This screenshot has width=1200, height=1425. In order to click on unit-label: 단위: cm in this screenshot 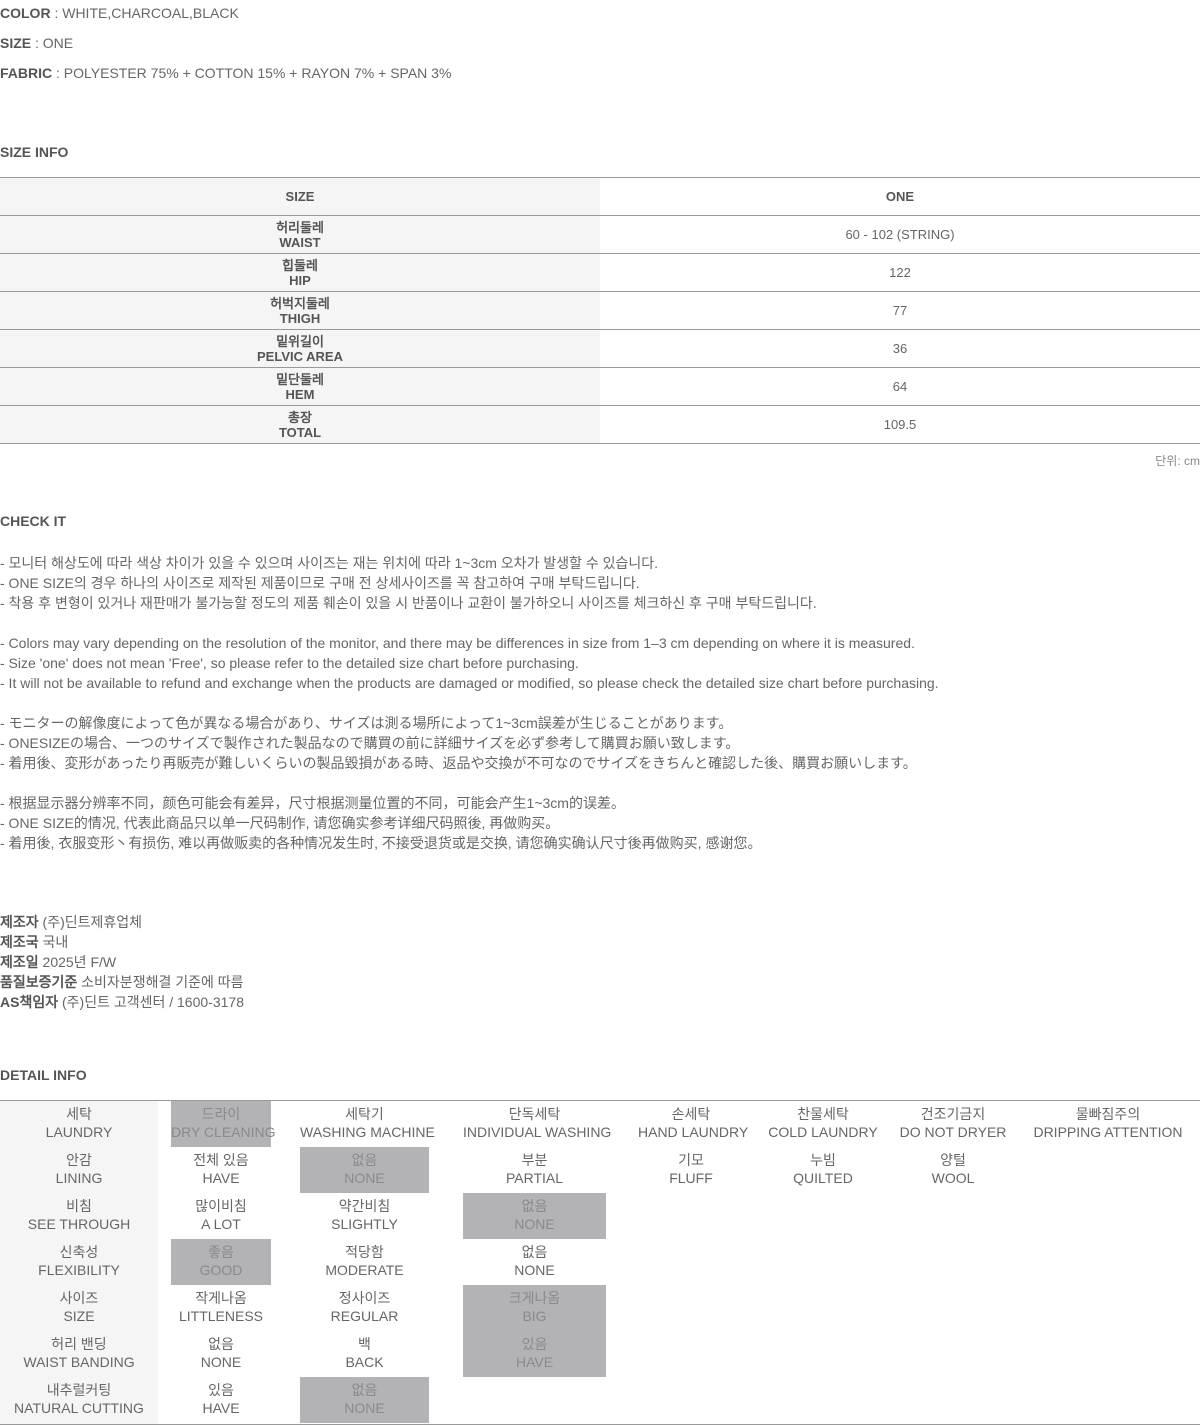, I will do `click(1177, 461)`.